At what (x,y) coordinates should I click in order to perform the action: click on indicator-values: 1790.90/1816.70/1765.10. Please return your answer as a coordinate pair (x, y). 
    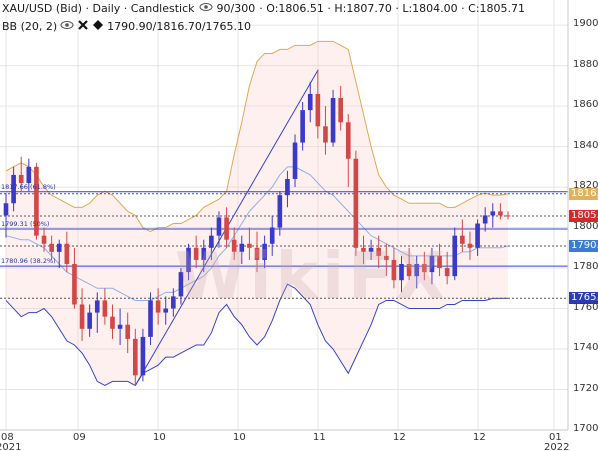
    Looking at the image, I should click on (179, 26).